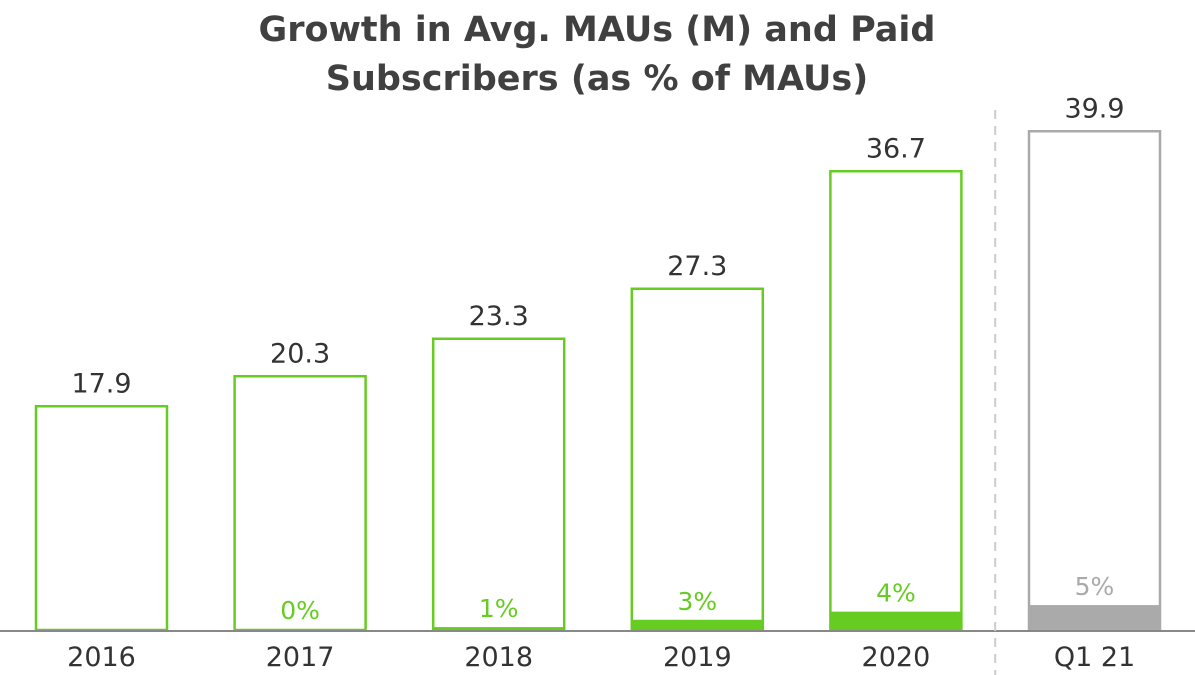  What do you see at coordinates (896, 401) in the screenshot?
I see `bar-mau-2020` at bounding box center [896, 401].